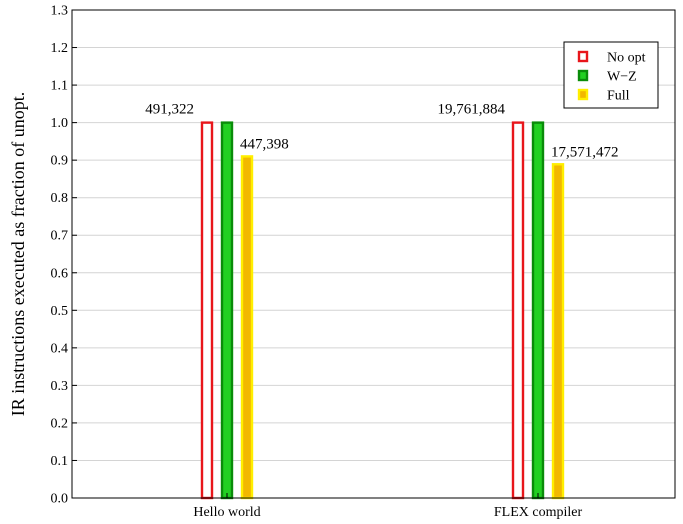 The width and height of the screenshot is (683, 524). I want to click on y-tick-label: 0.8, so click(60, 198).